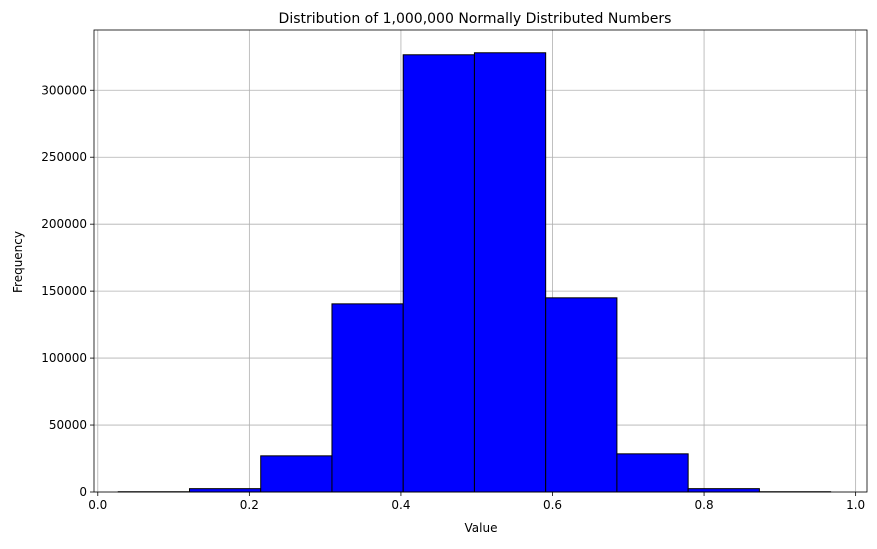 This screenshot has height=549, width=877. What do you see at coordinates (83, 492) in the screenshot?
I see `y-tick-label: 0` at bounding box center [83, 492].